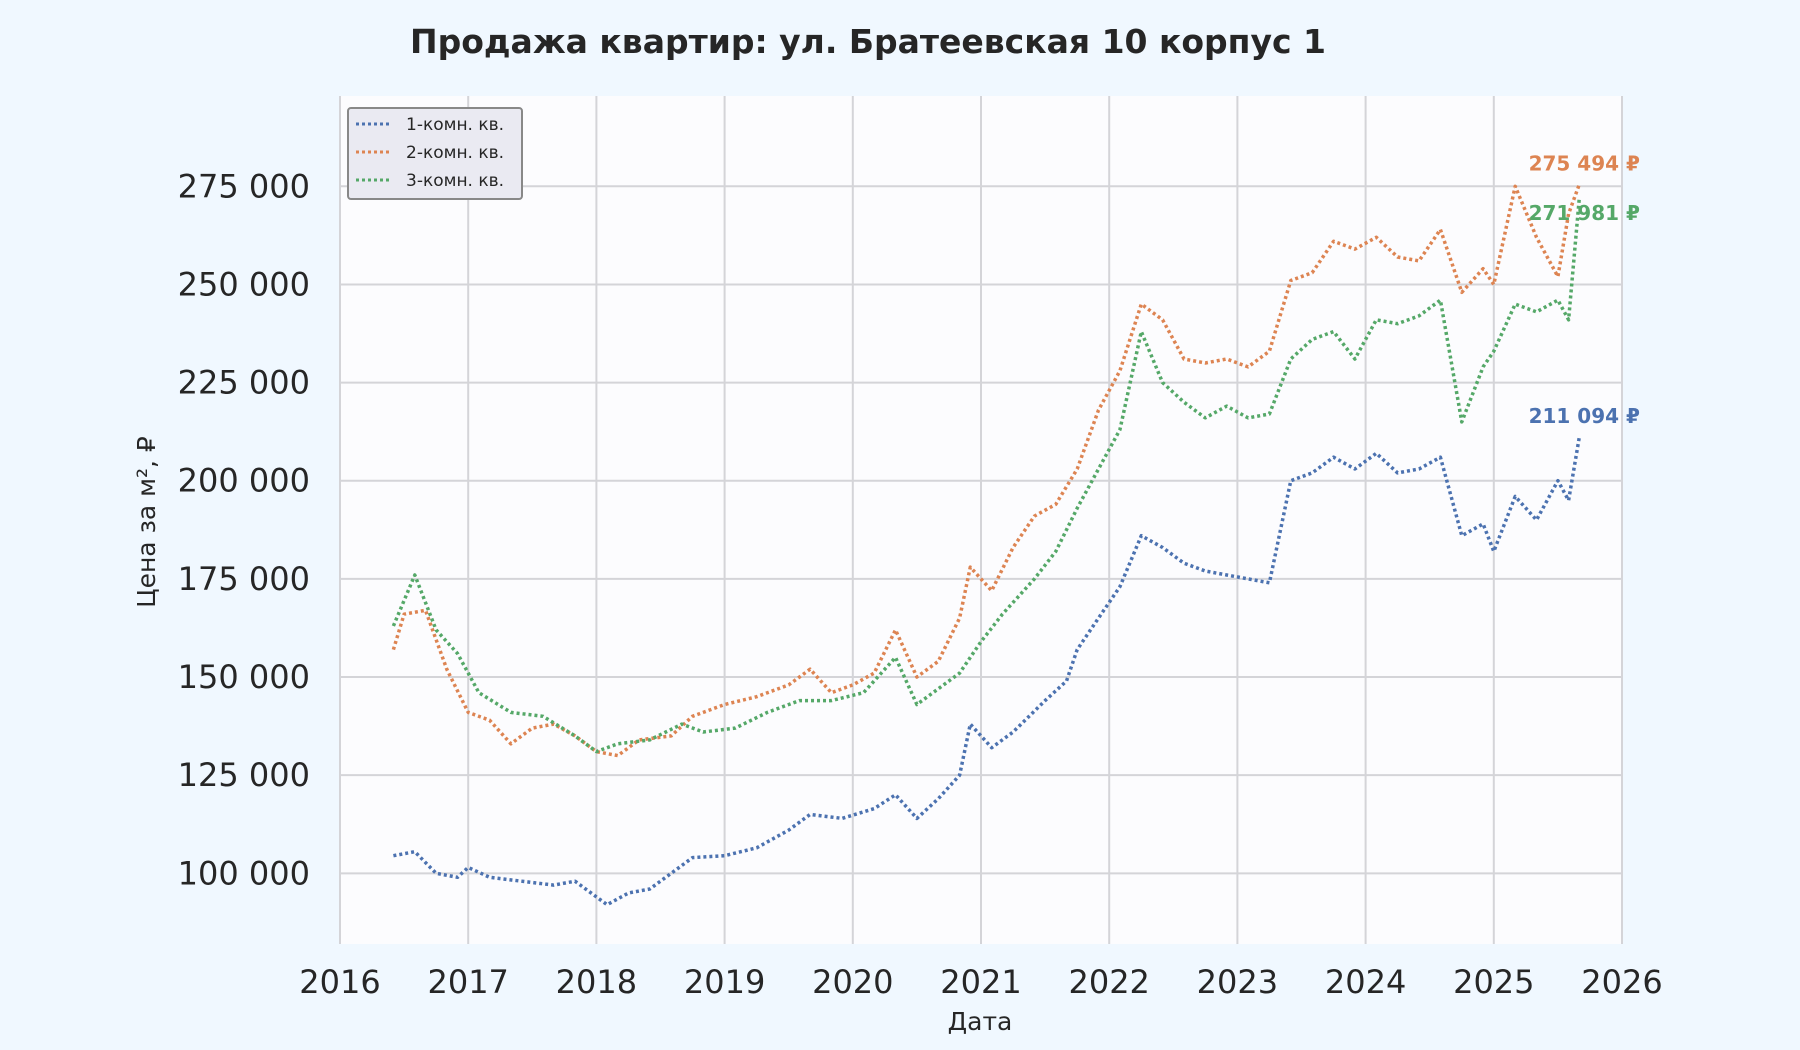 This screenshot has height=1050, width=1800. What do you see at coordinates (455, 153) in the screenshot?
I see `legend-label-2room: 2-комн. кв.` at bounding box center [455, 153].